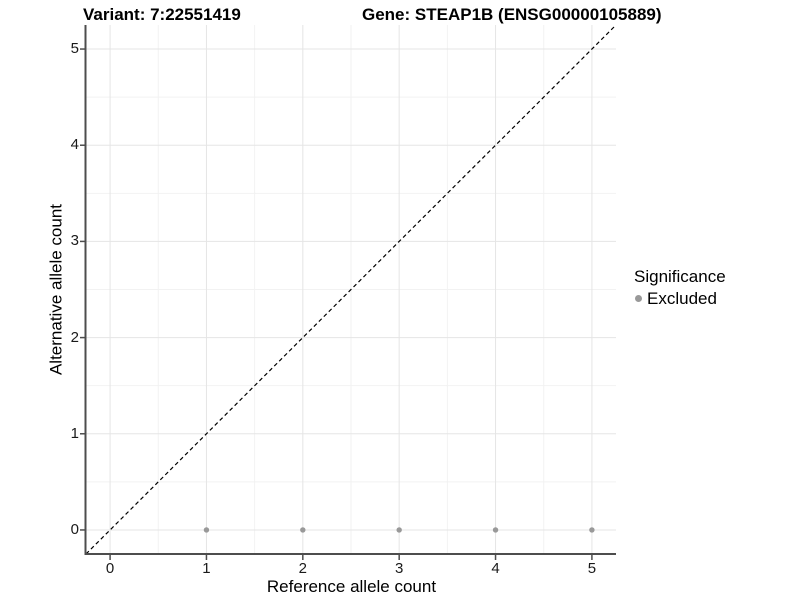  I want to click on x-tick-label: 2, so click(302, 568).